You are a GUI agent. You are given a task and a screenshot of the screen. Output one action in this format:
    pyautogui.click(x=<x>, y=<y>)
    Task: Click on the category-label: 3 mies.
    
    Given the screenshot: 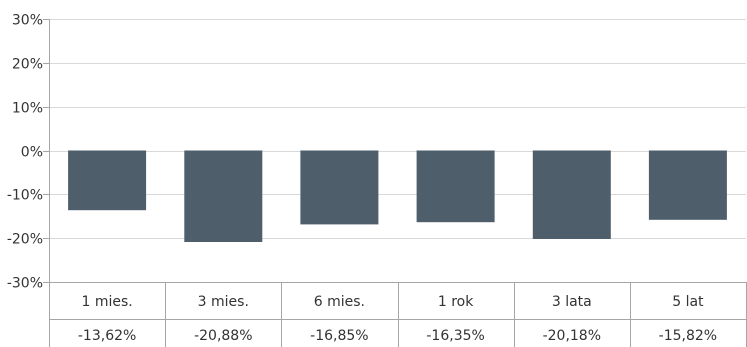 What is the action you would take?
    pyautogui.click(x=223, y=302)
    